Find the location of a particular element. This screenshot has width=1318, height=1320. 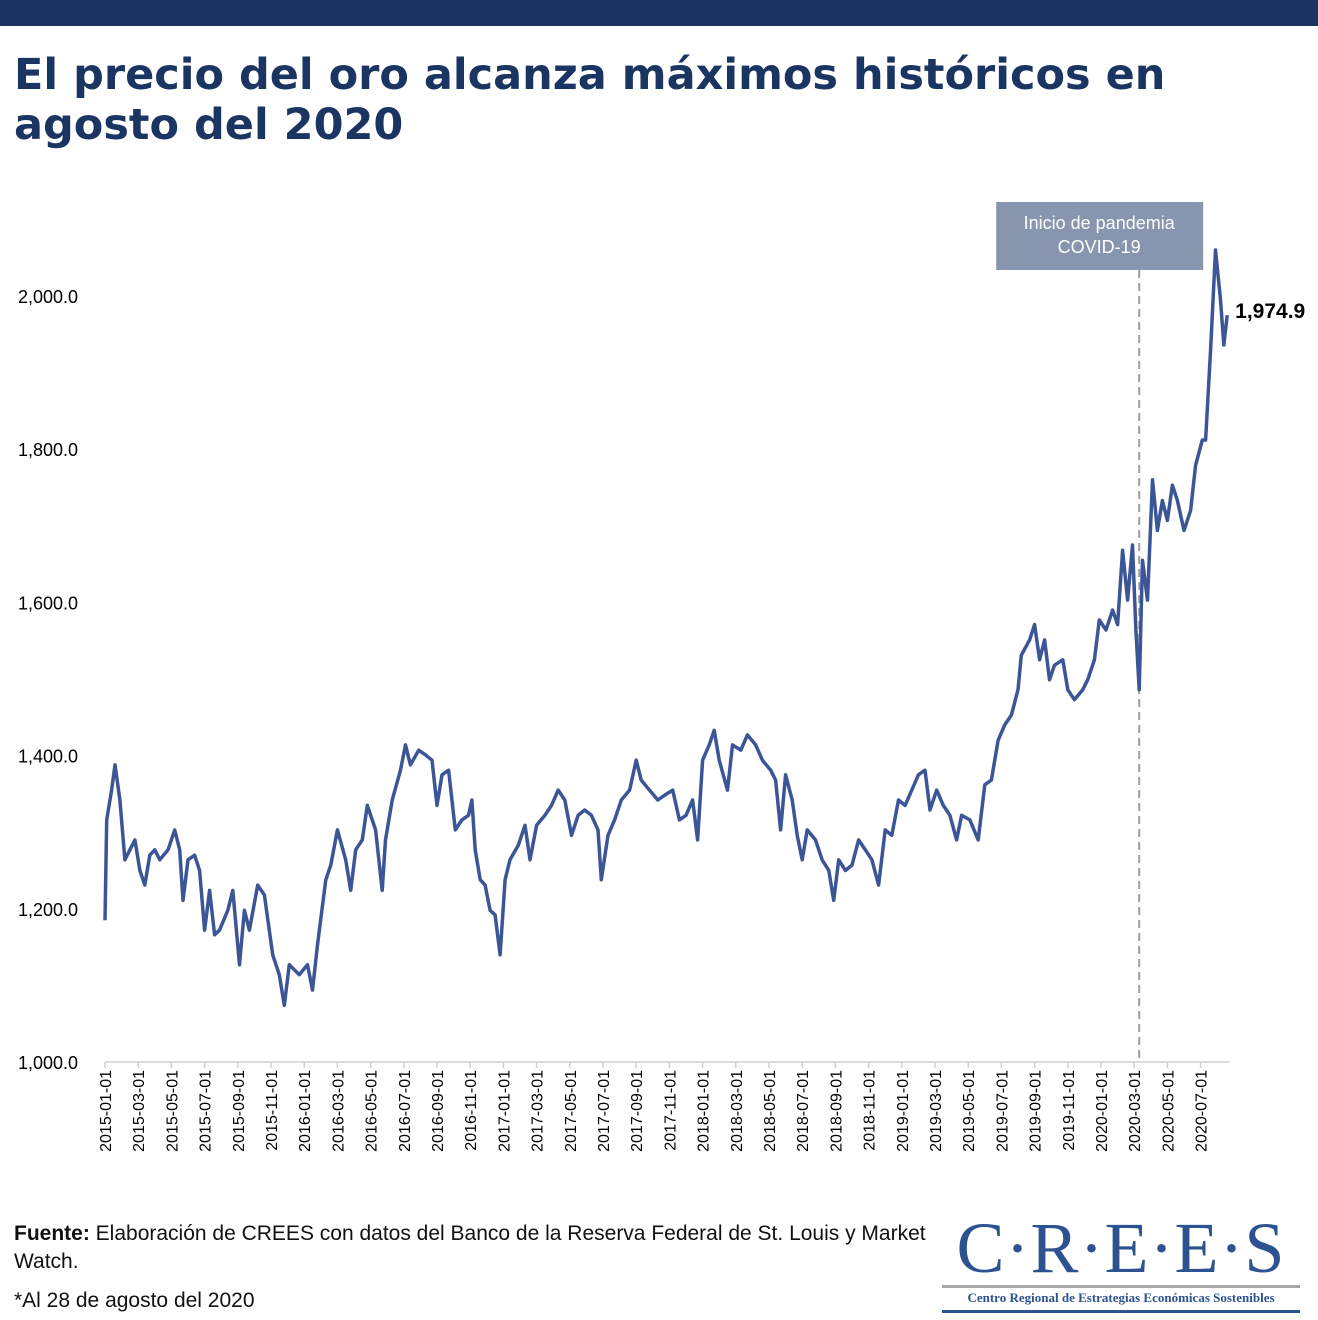

x-tick-label: 2017-05-01 is located at coordinates (571, 1111).